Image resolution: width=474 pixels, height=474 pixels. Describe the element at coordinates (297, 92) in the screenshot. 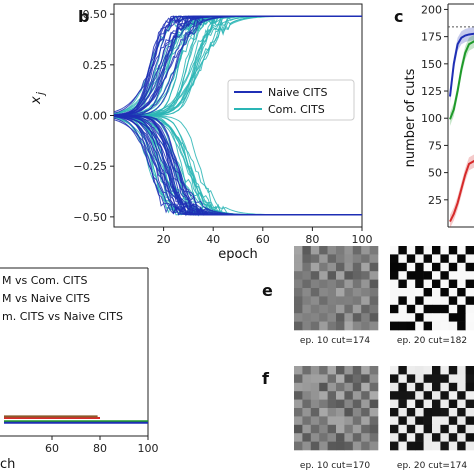

I see `legend-naive-label: Naive CITS` at that location.